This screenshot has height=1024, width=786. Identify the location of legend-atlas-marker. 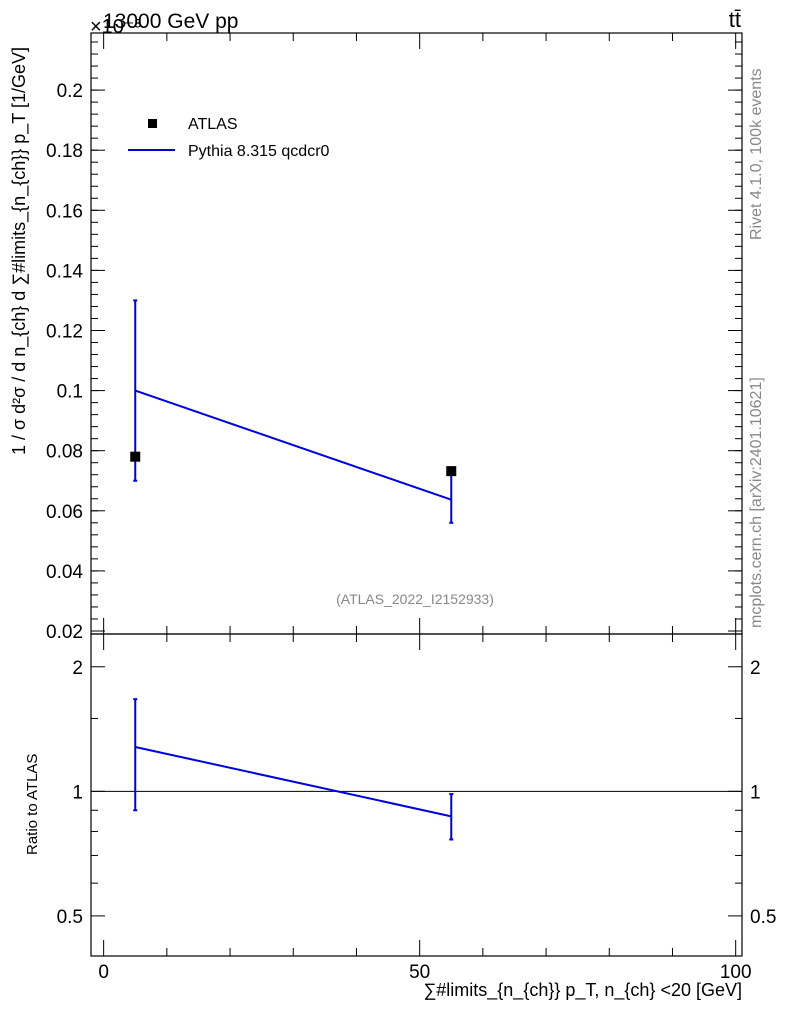
(152, 123).